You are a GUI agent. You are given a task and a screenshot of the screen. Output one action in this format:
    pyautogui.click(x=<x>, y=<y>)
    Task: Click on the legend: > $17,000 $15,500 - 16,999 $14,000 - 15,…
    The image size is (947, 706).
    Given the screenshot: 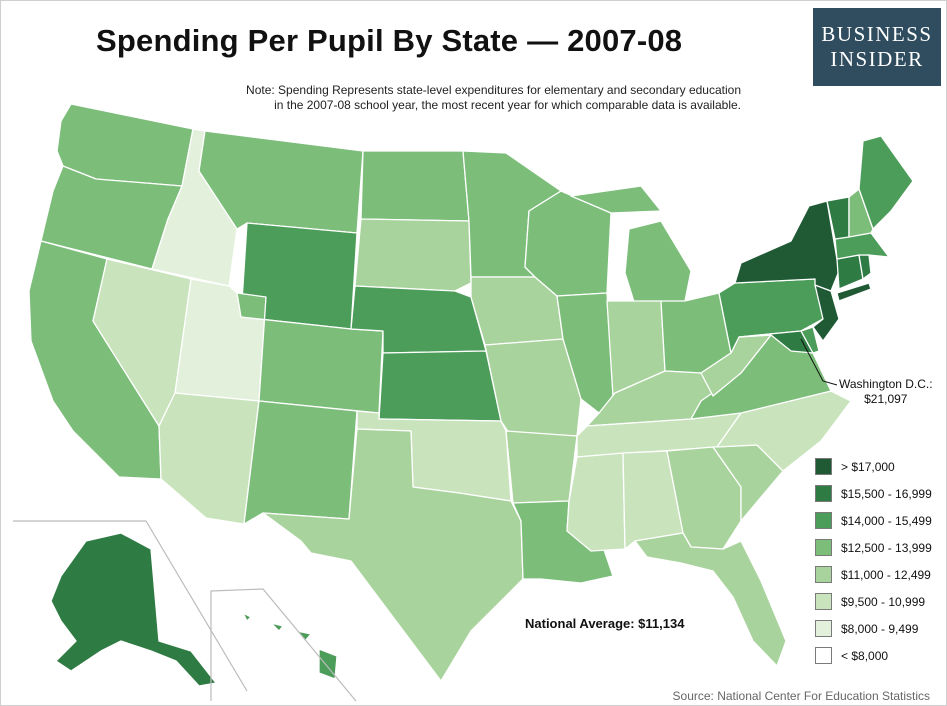 What is the action you would take?
    pyautogui.click(x=873, y=561)
    